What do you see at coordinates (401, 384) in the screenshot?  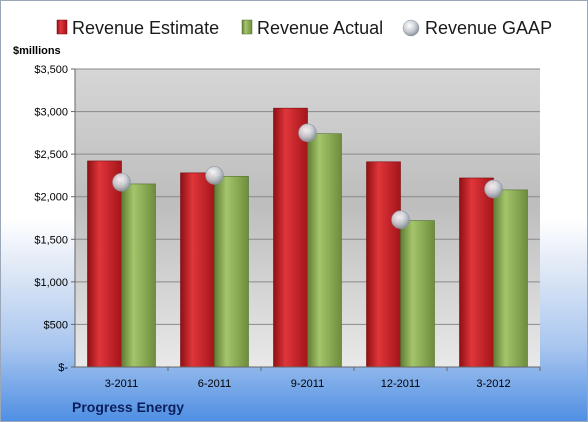 I see `x-tick-label: 12-2011` at bounding box center [401, 384].